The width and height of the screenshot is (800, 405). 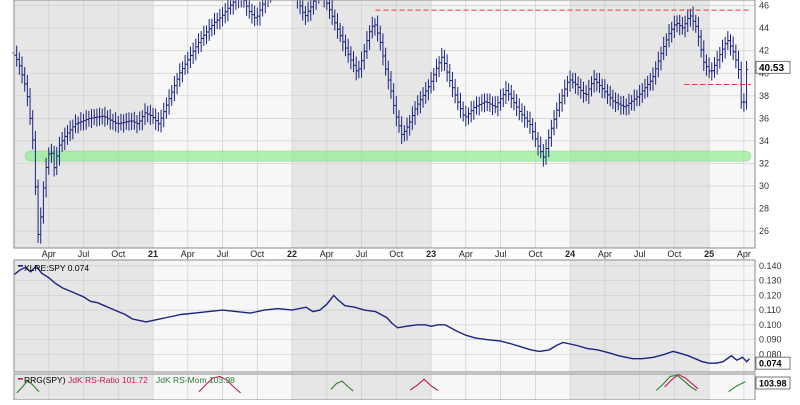 I want to click on y-tick-label: 0.100, so click(x=770, y=325).